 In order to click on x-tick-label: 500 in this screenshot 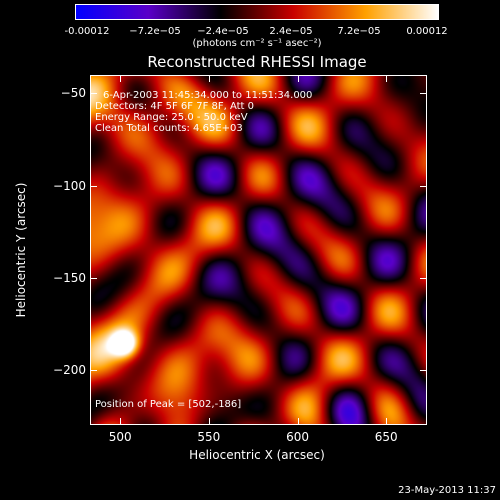, I will do `click(120, 437)`.